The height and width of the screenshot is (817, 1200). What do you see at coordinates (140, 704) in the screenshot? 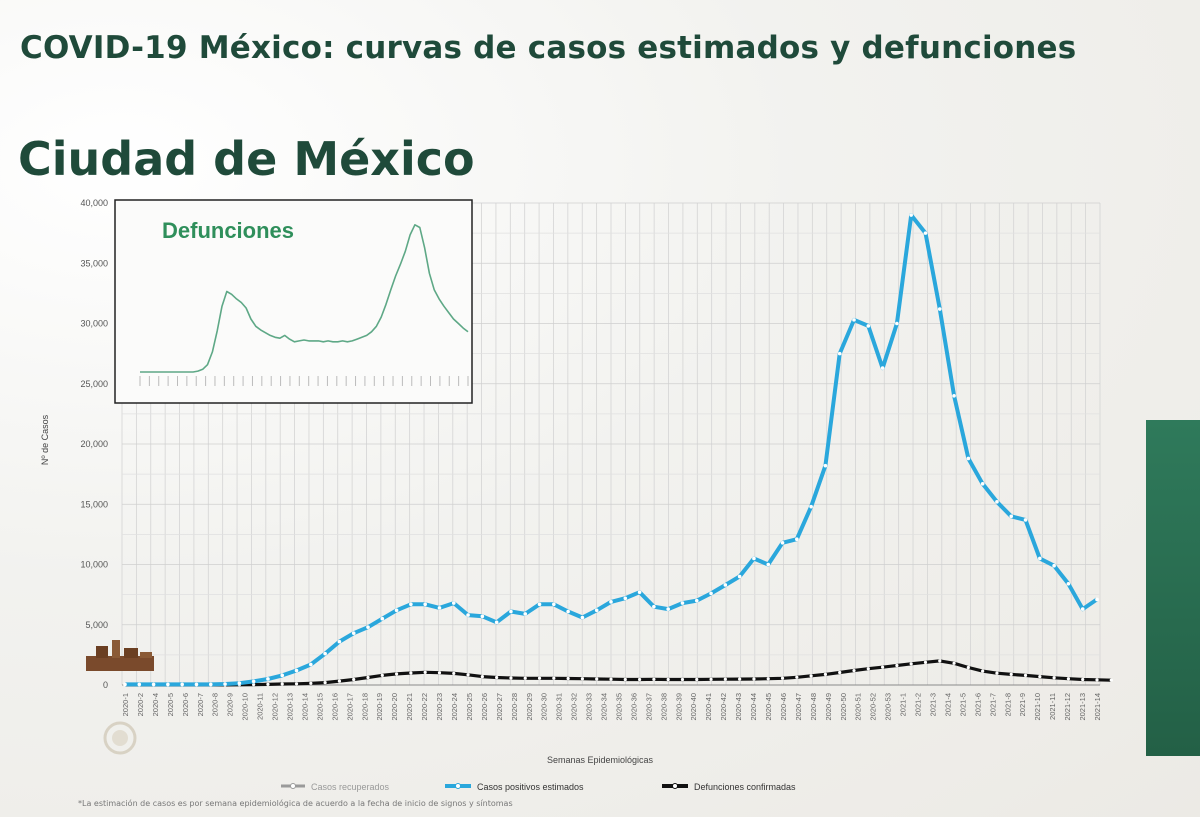
I see `x-tick-label: 2020-2` at bounding box center [140, 704].